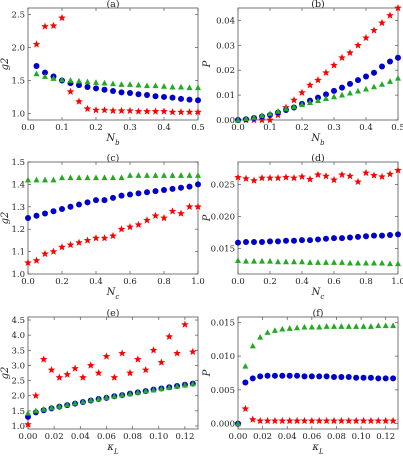  I want to click on series-circle-a, so click(117, 83).